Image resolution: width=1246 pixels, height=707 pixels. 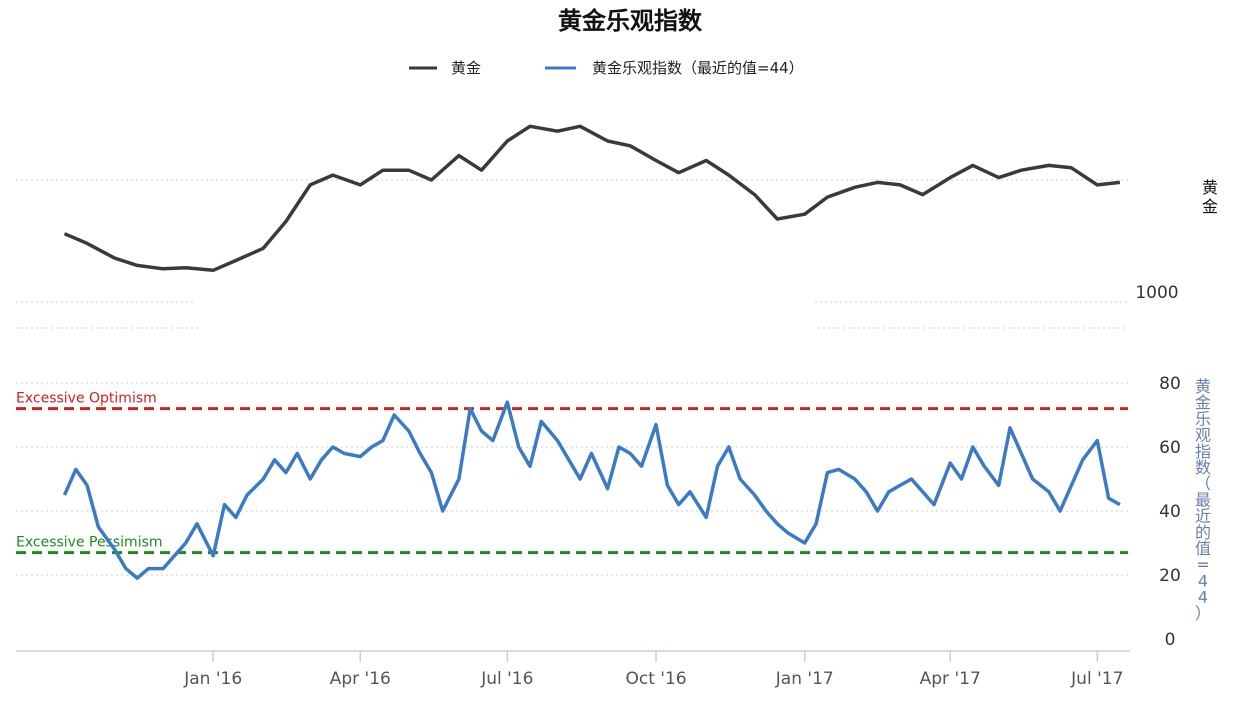 I want to click on legend: 黄金 黄金乐观指数（最近的值=44）, so click(x=606, y=68).